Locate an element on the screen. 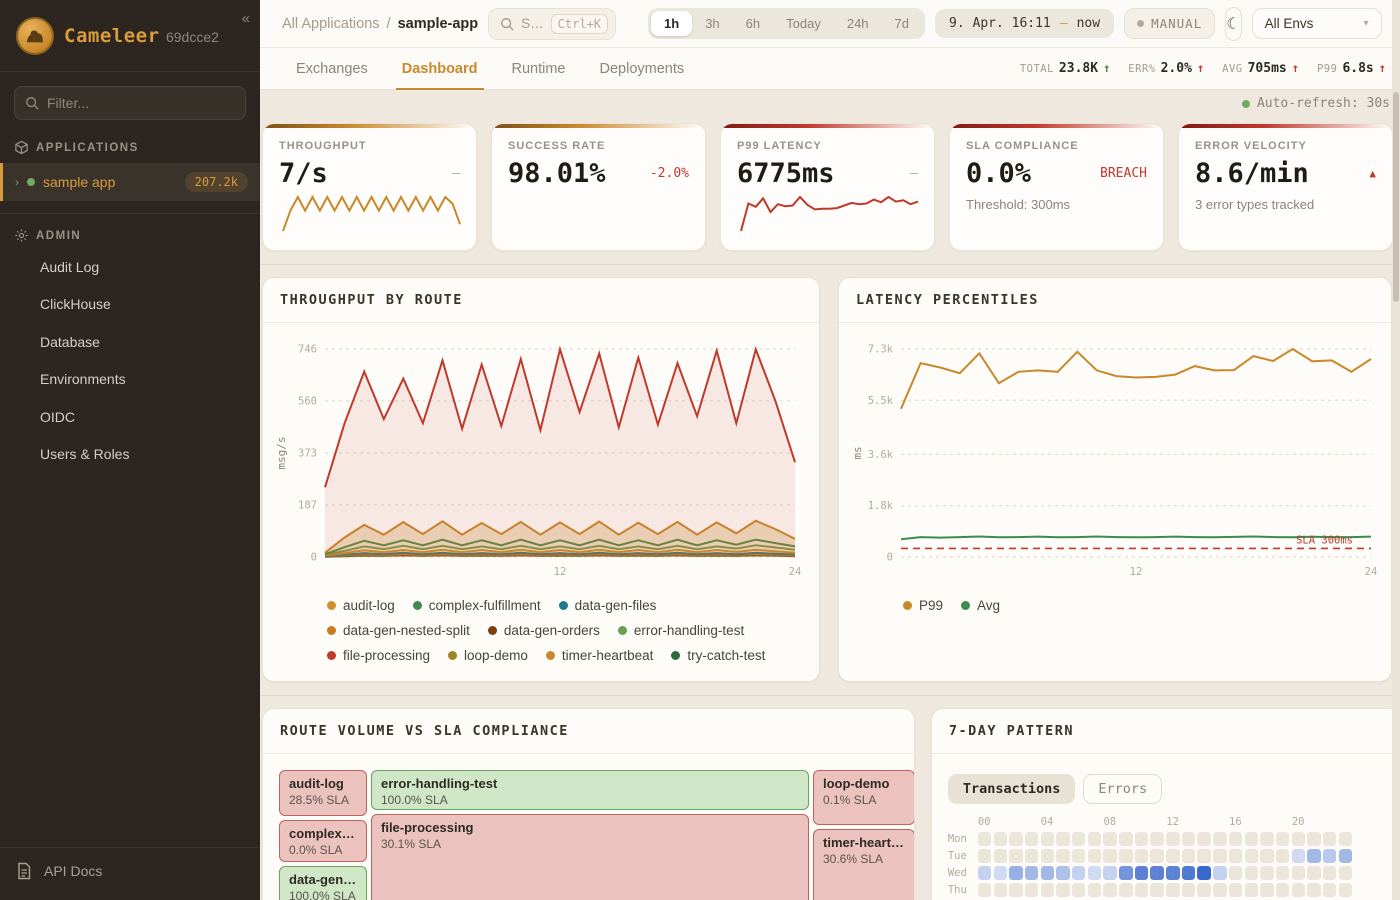  legend-item-try-catch-test: try-catch-test is located at coordinates (718, 655).